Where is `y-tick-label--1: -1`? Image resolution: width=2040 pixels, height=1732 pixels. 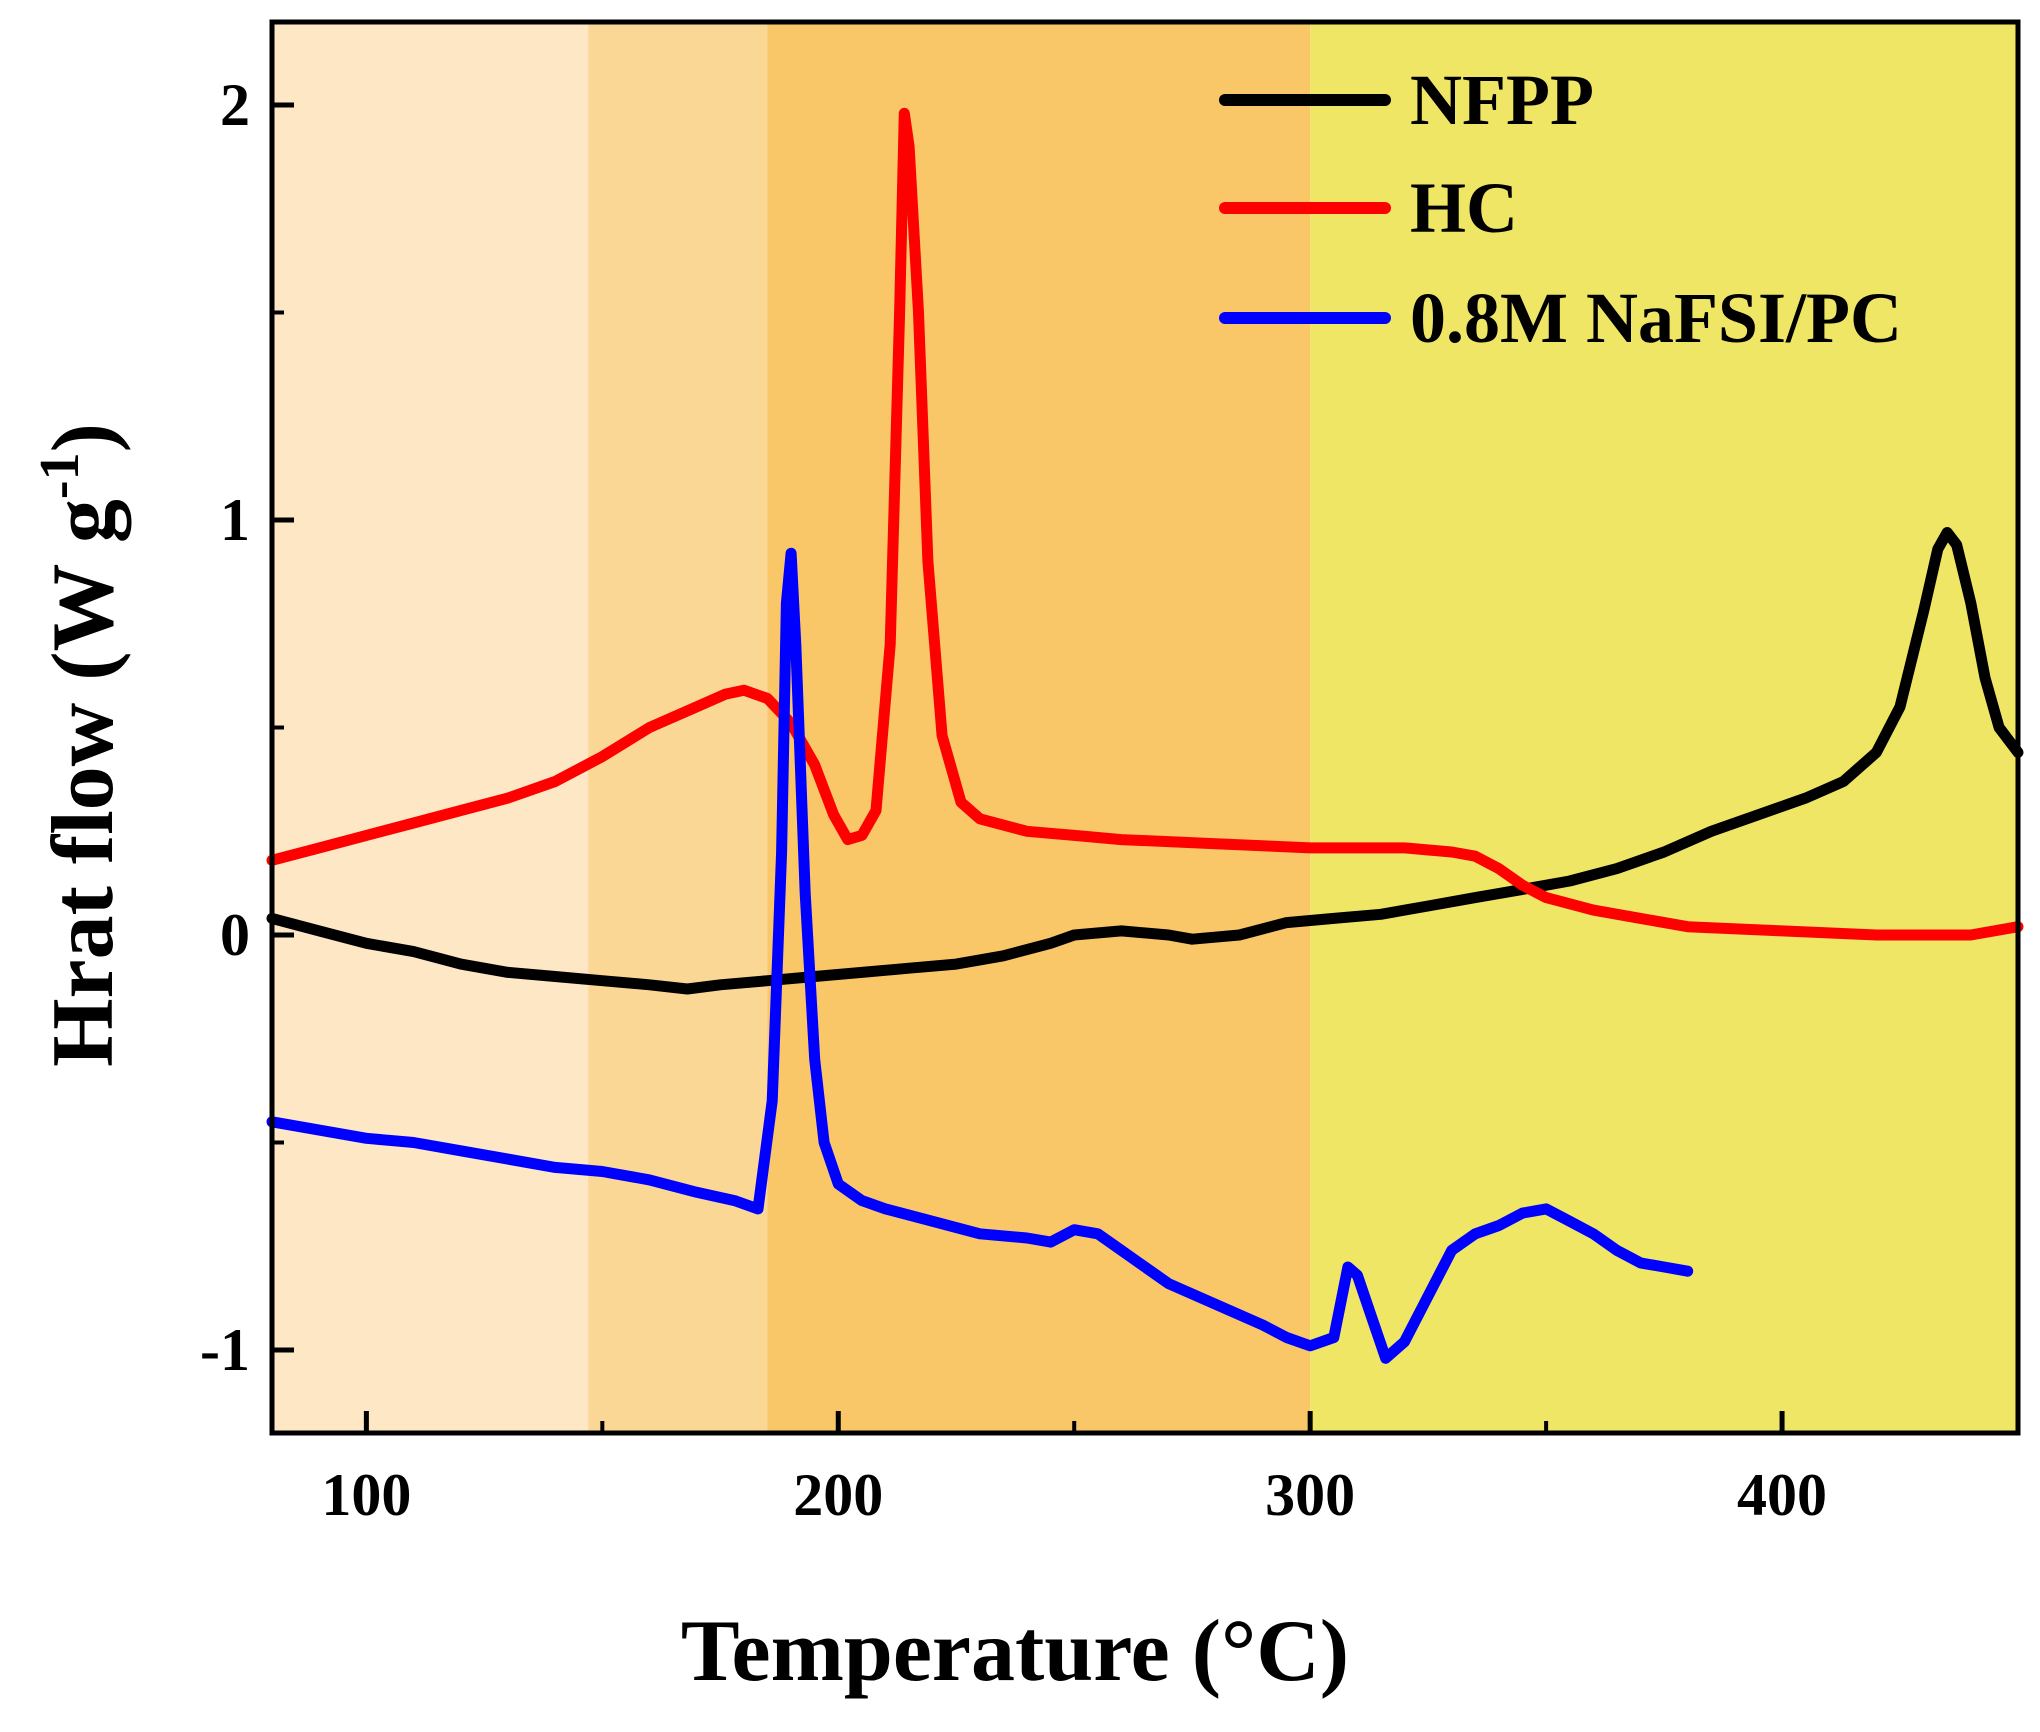
y-tick-label--1: -1 is located at coordinates (225, 1350).